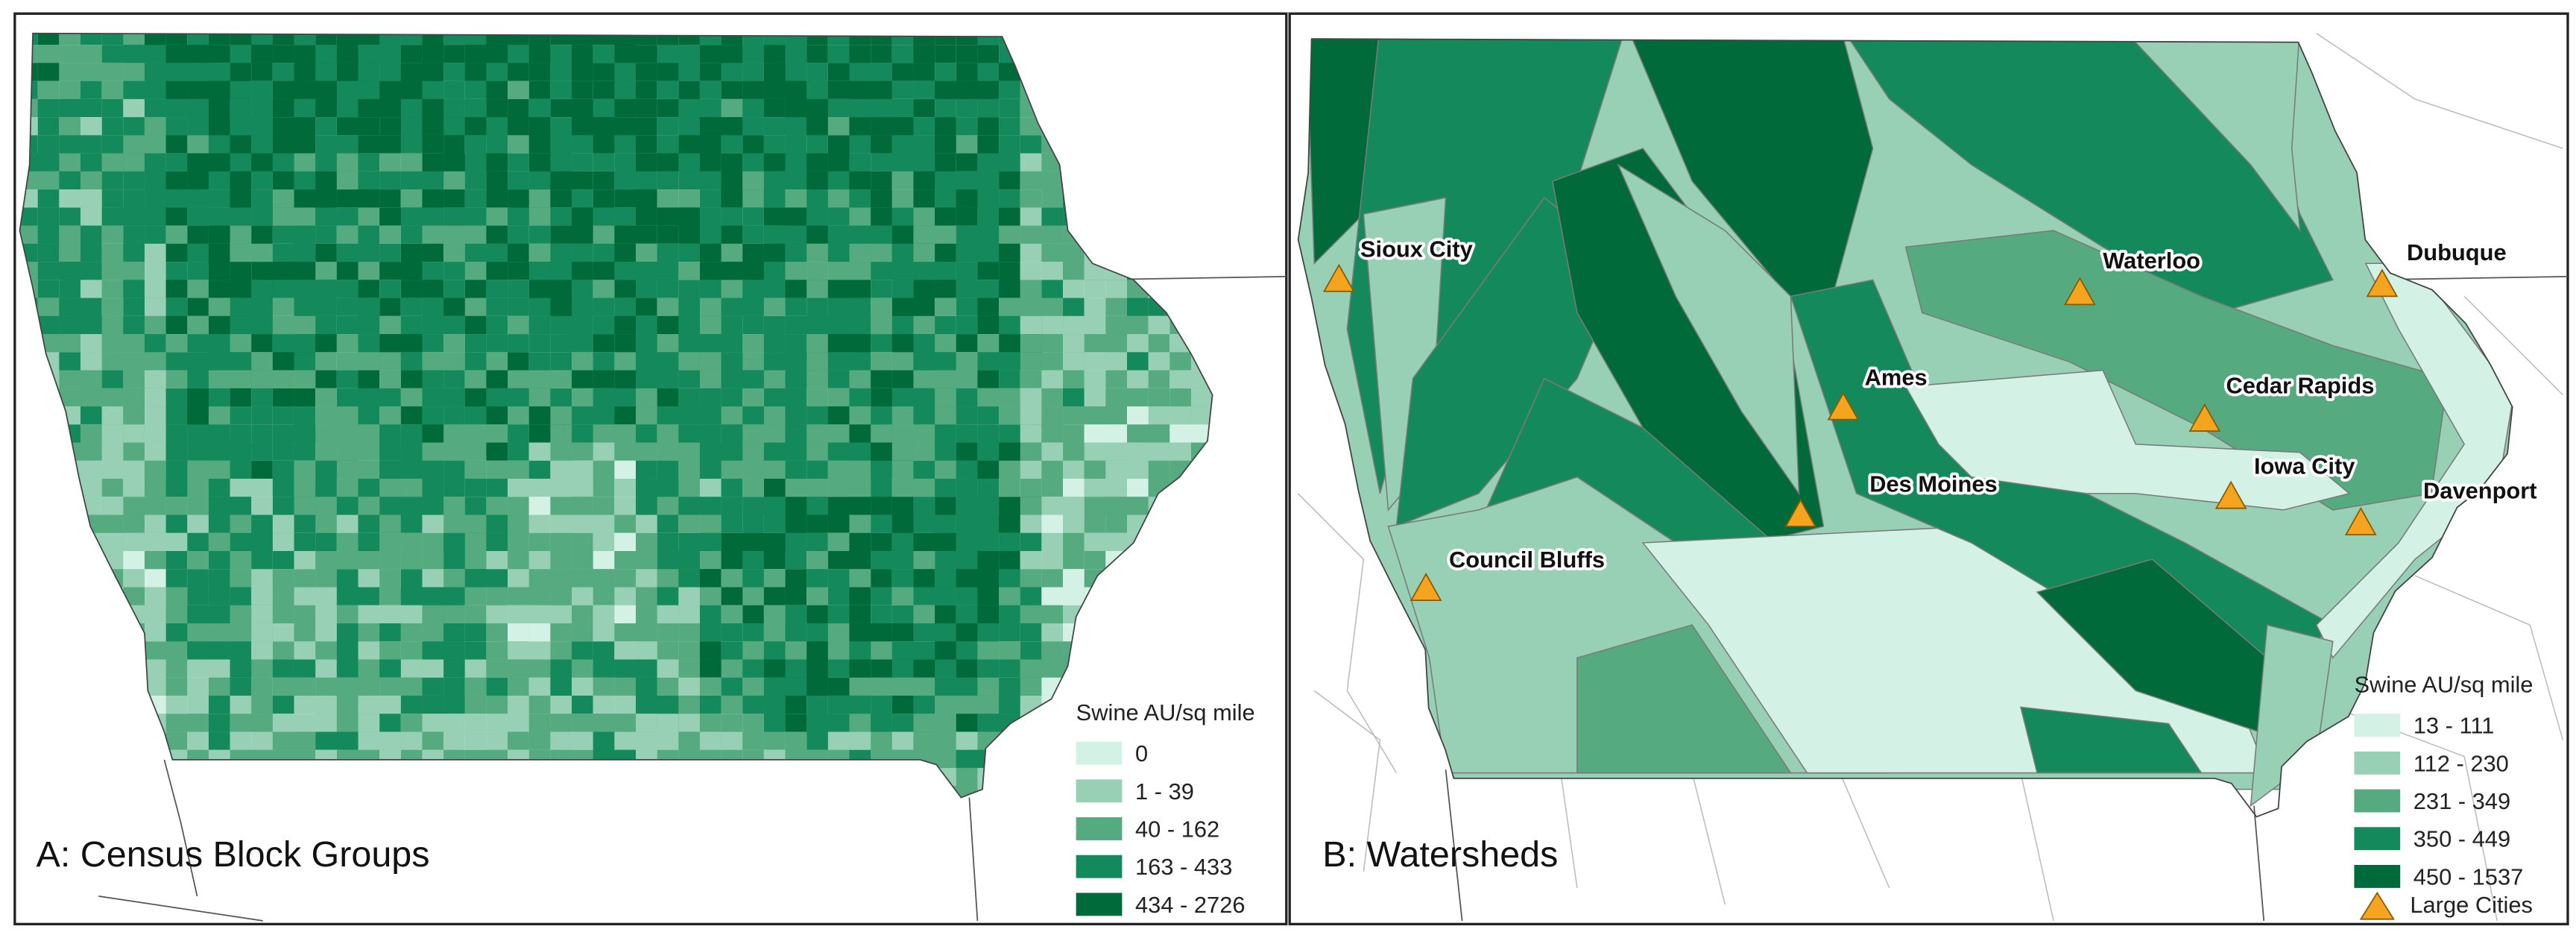  What do you see at coordinates (1099, 753) in the screenshot?
I see `legend-swatch` at bounding box center [1099, 753].